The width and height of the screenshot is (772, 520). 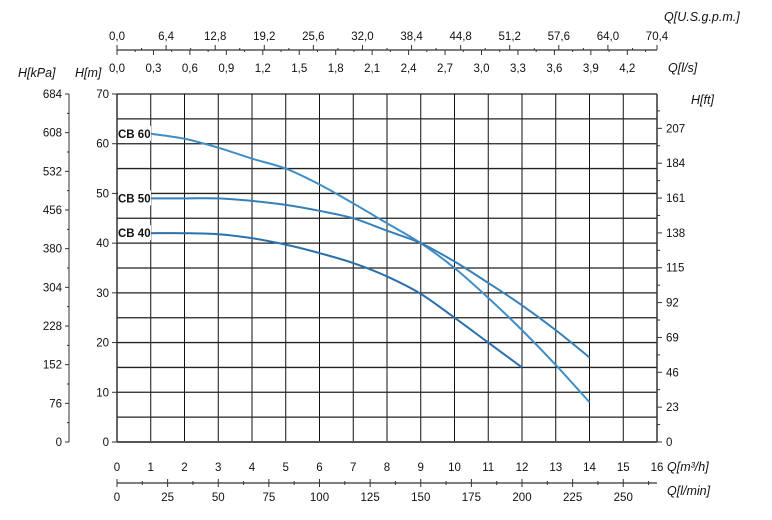 What do you see at coordinates (554, 69) in the screenshot?
I see `x-tick-label-ls: 3,6` at bounding box center [554, 69].